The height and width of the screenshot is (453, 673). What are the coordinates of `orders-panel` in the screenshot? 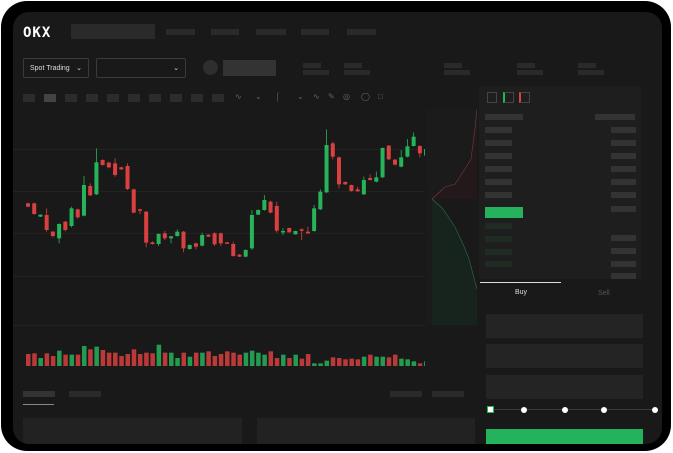 It's located at (132, 431).